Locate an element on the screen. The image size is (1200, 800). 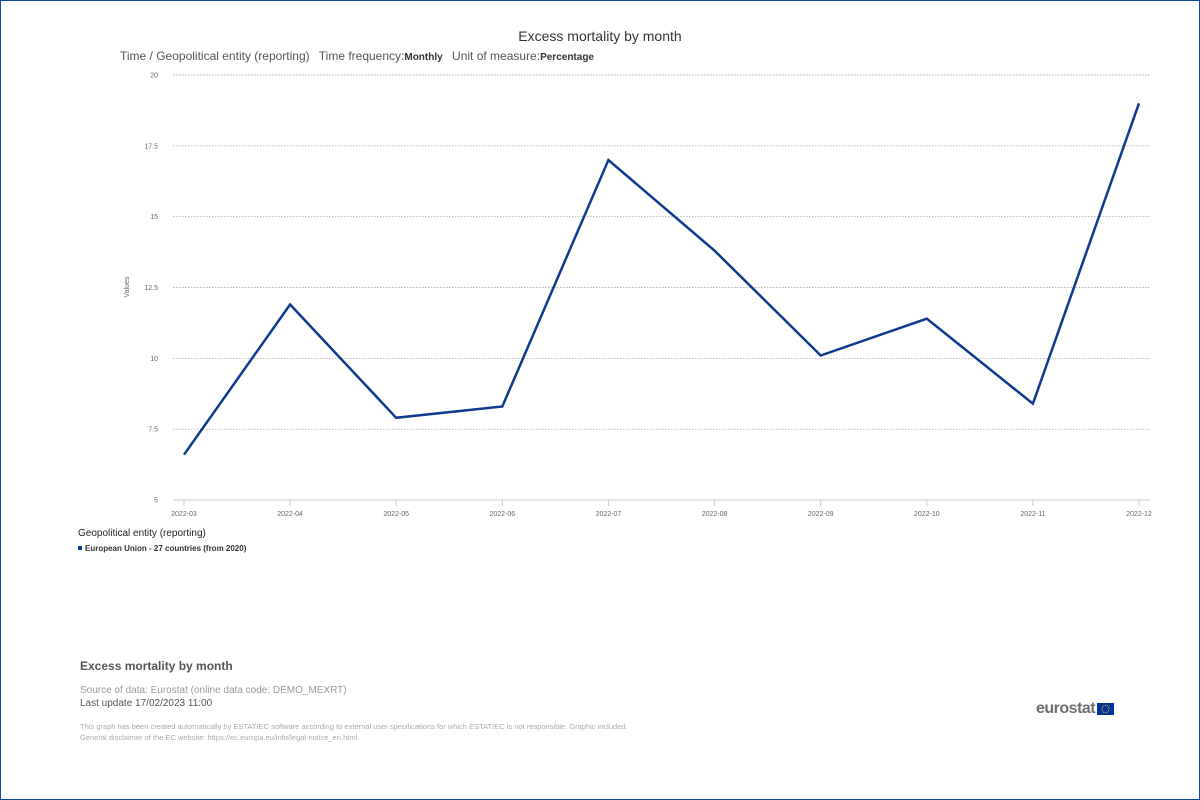
y-tick-labels: 5 7.5 10 12.5 15 17.5 20 is located at coordinates (151, 289).